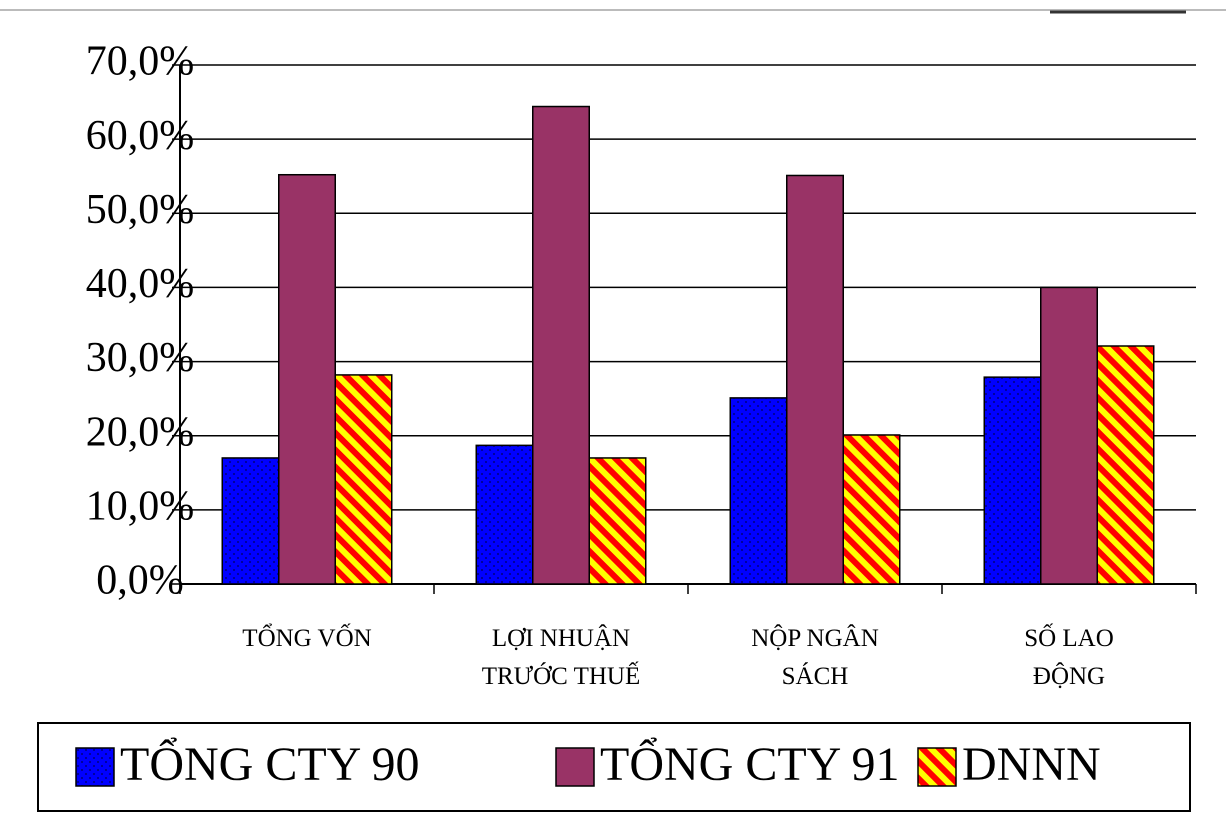 This screenshot has height=826, width=1226. I want to click on x-tick-label: NỘP NGÂN SÁCH, so click(815, 657).